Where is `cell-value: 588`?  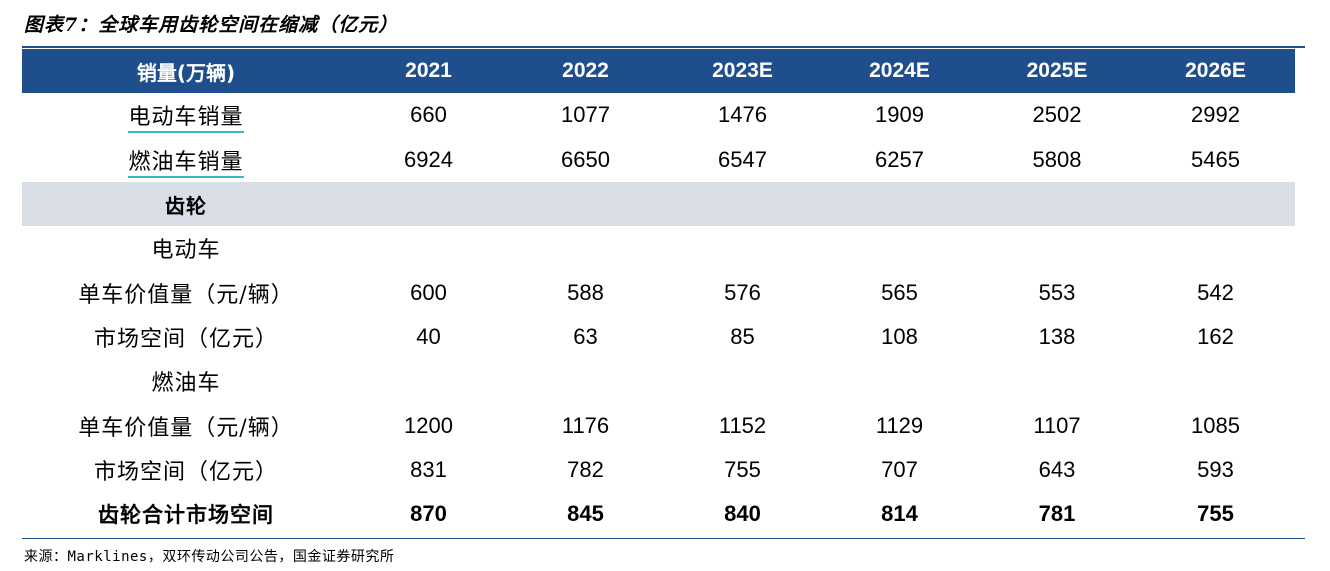
cell-value: 588 is located at coordinates (585, 292).